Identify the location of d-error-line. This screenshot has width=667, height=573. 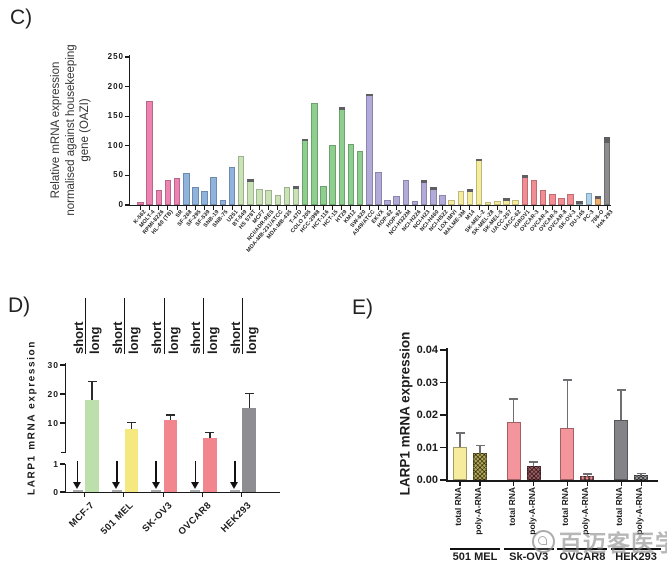
(92, 390).